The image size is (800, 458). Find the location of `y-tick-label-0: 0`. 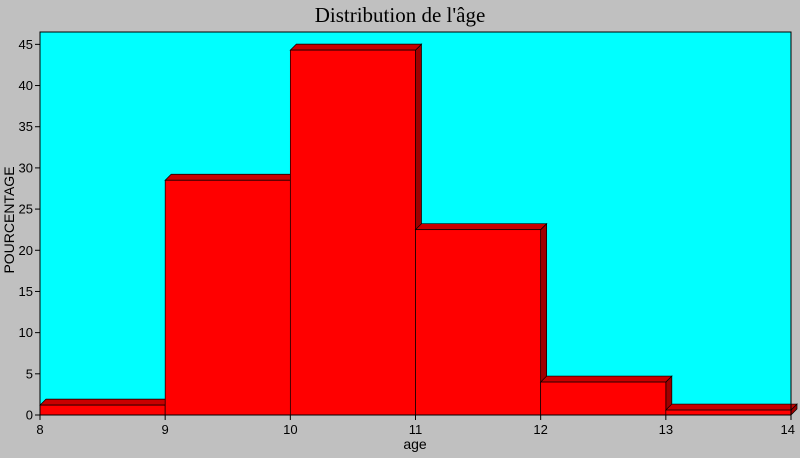

y-tick-label-0: 0 is located at coordinates (29, 415).